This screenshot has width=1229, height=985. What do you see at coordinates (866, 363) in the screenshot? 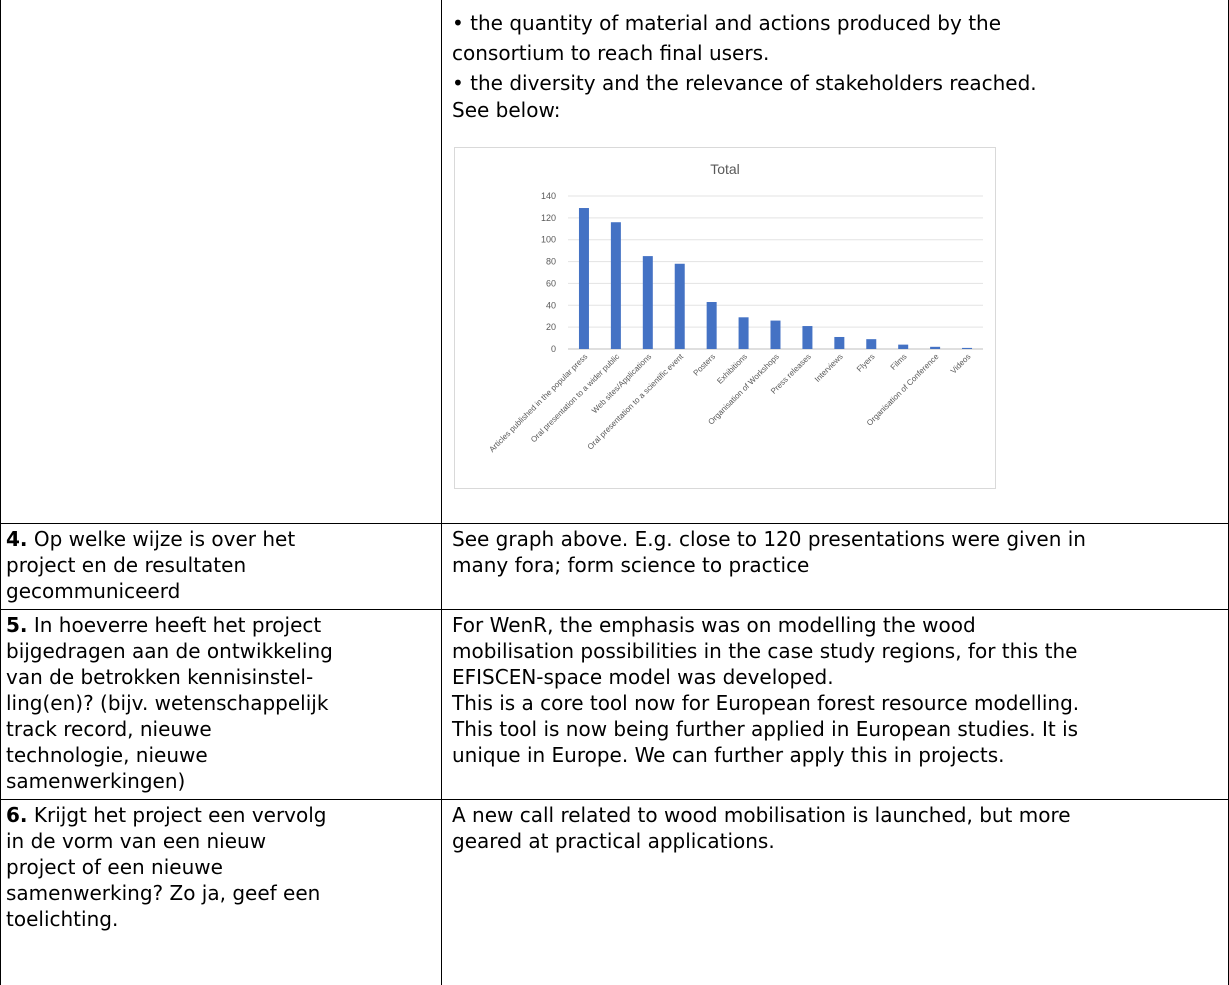
I see `x-category-label: Flyers` at bounding box center [866, 363].